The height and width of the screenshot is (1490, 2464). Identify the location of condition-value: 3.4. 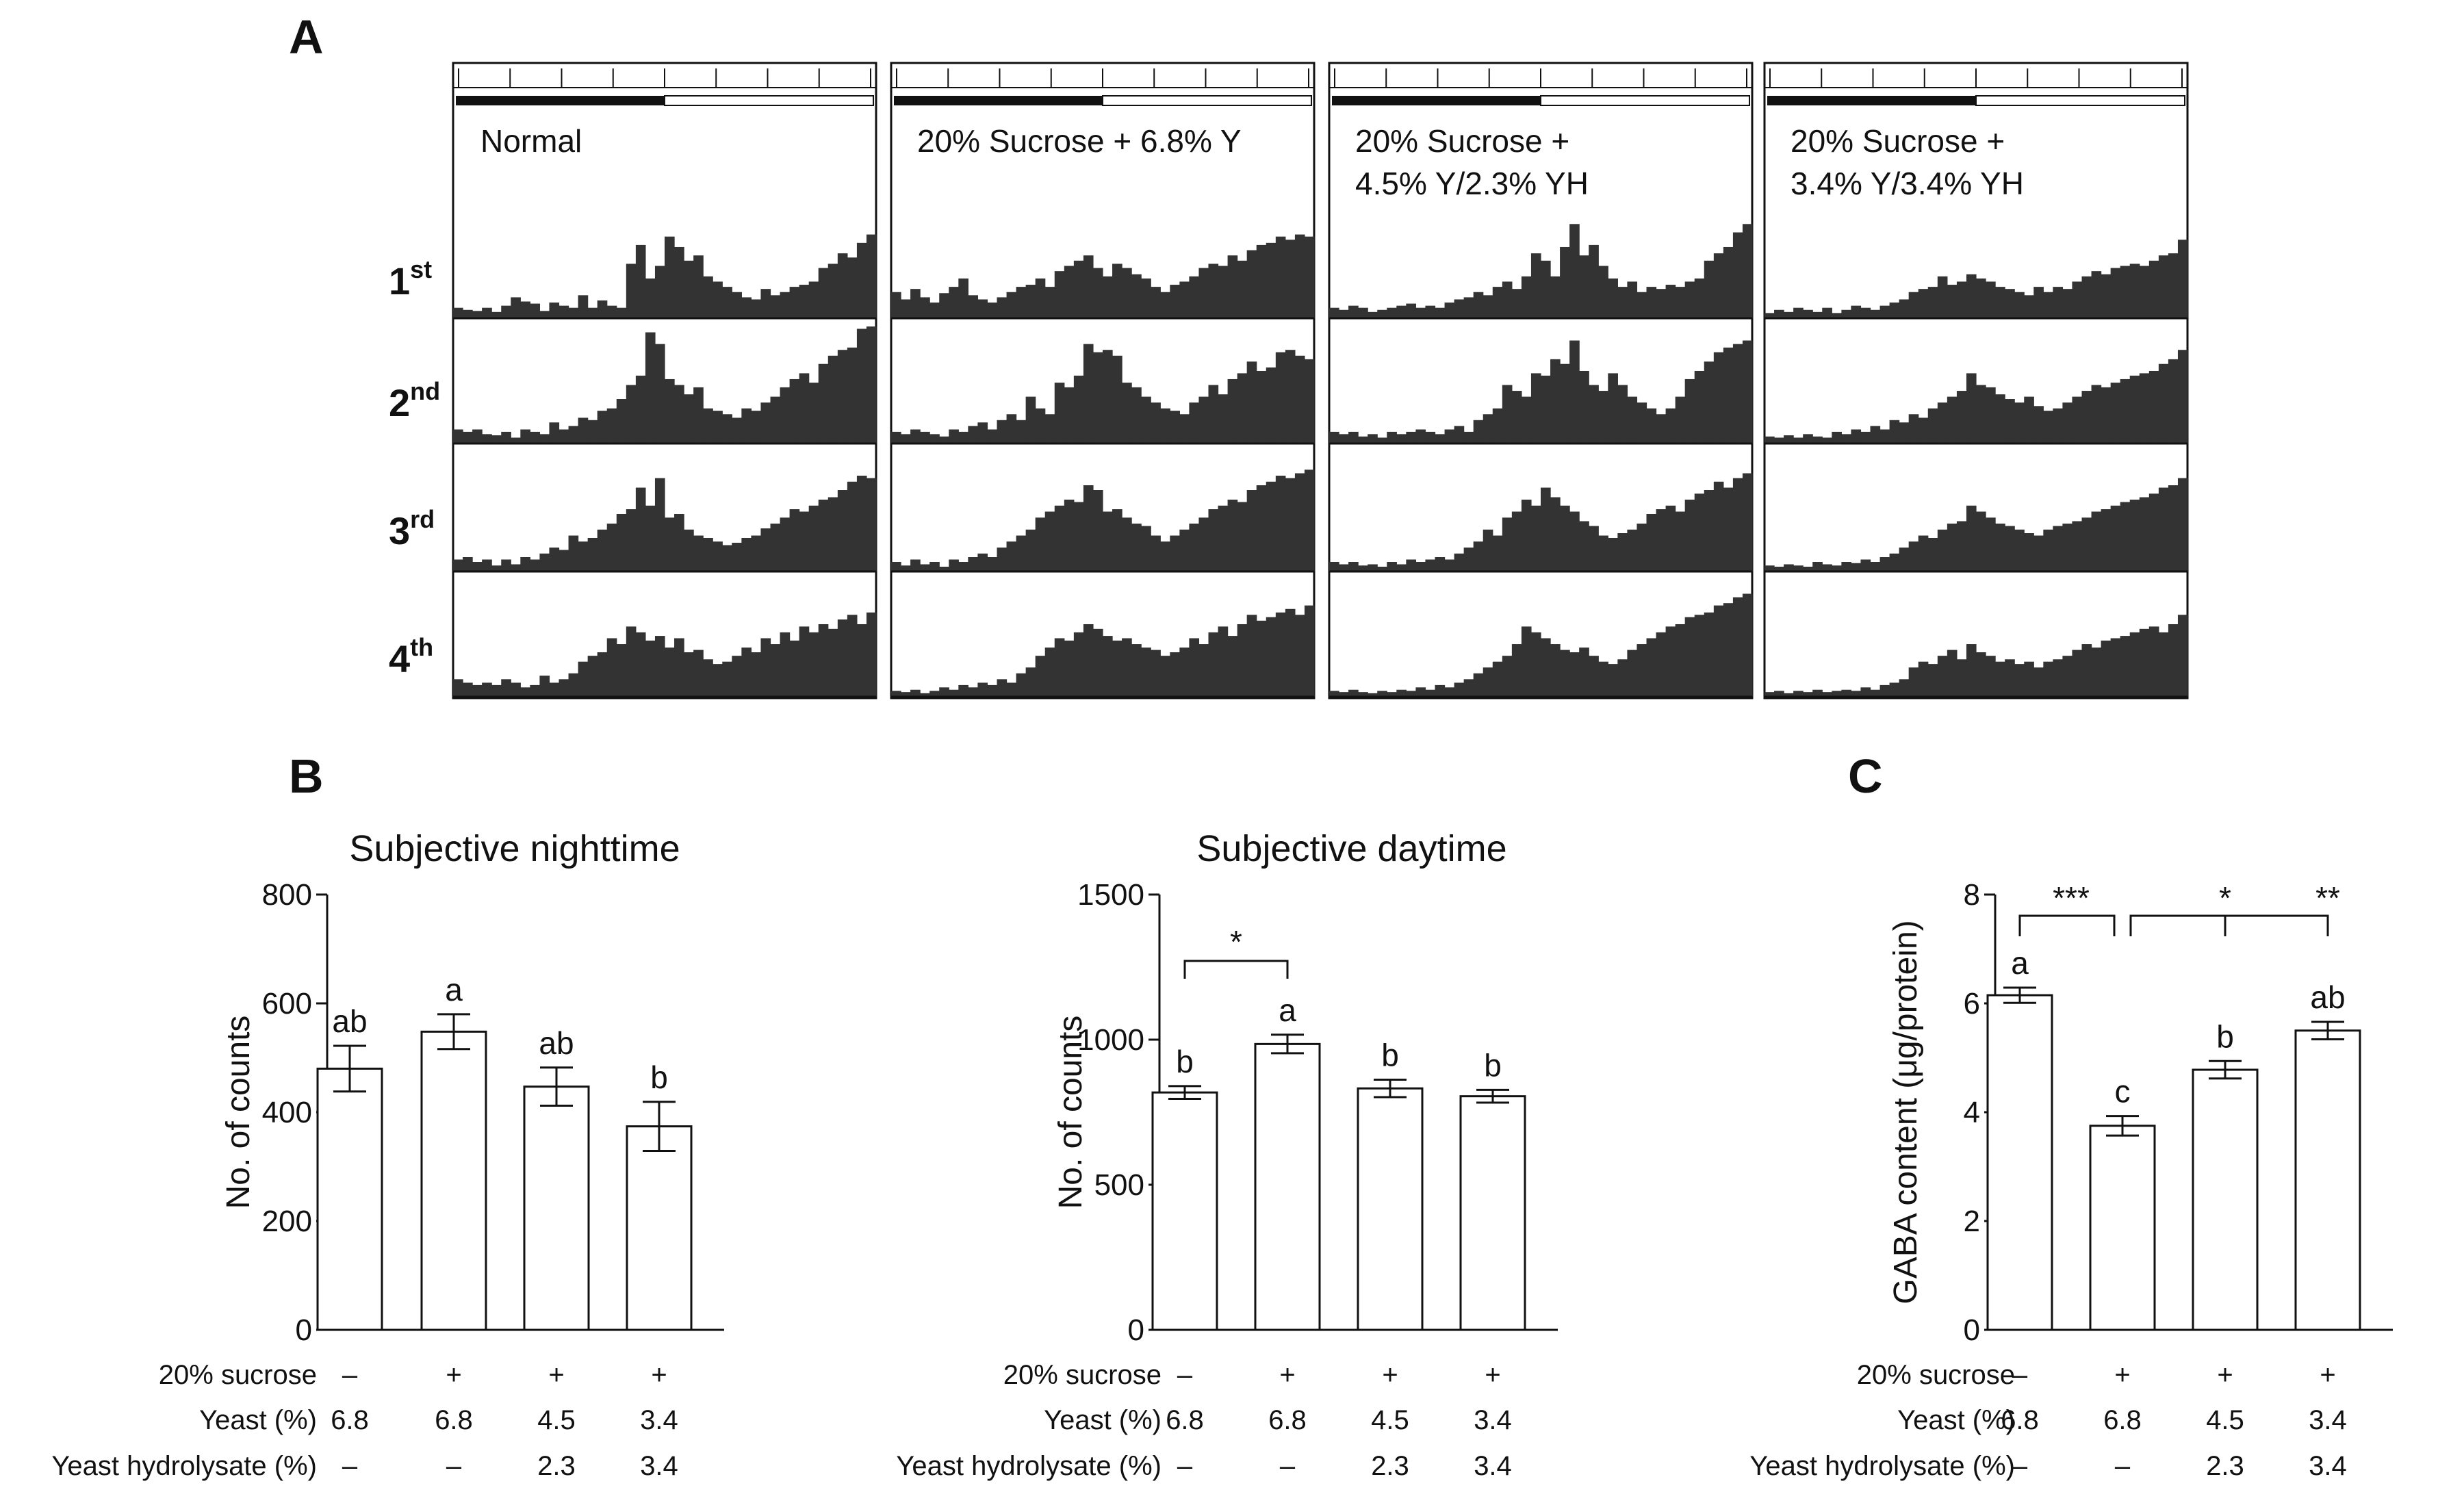
(659, 1420).